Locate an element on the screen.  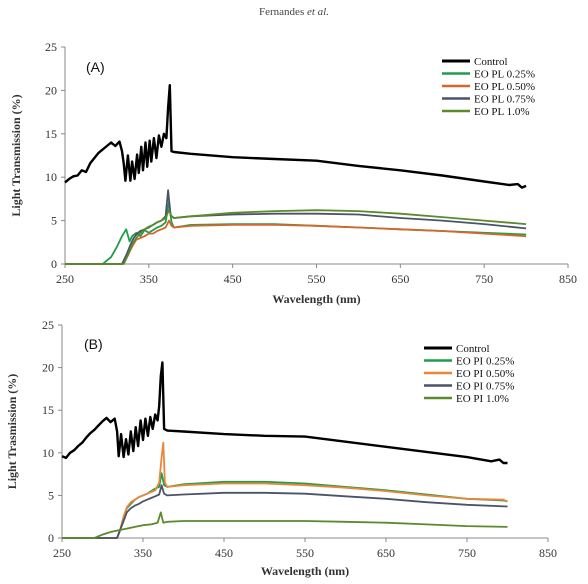
legend-label: EO PI 1.0% is located at coordinates (482, 399).